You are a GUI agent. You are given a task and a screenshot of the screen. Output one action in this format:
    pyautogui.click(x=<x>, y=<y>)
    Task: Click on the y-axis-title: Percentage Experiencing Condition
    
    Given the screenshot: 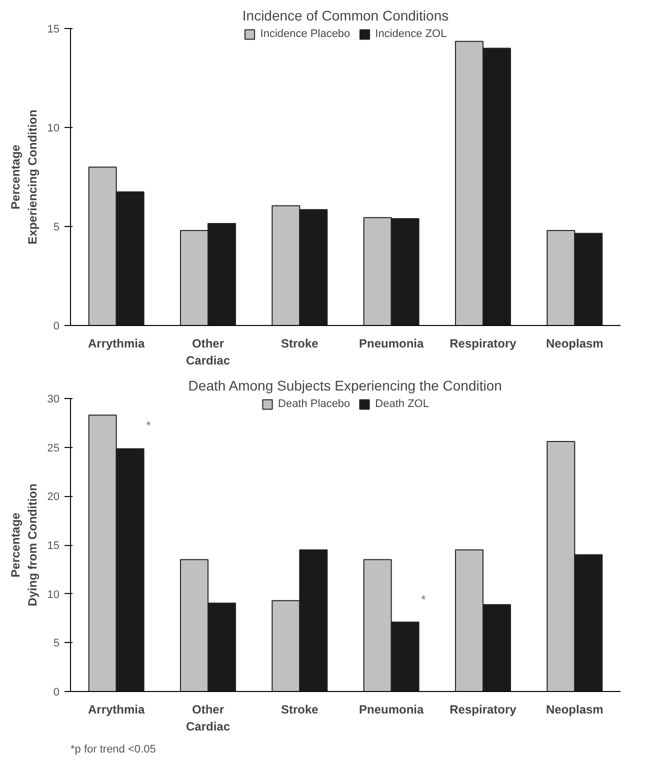 What is the action you would take?
    pyautogui.click(x=24, y=177)
    